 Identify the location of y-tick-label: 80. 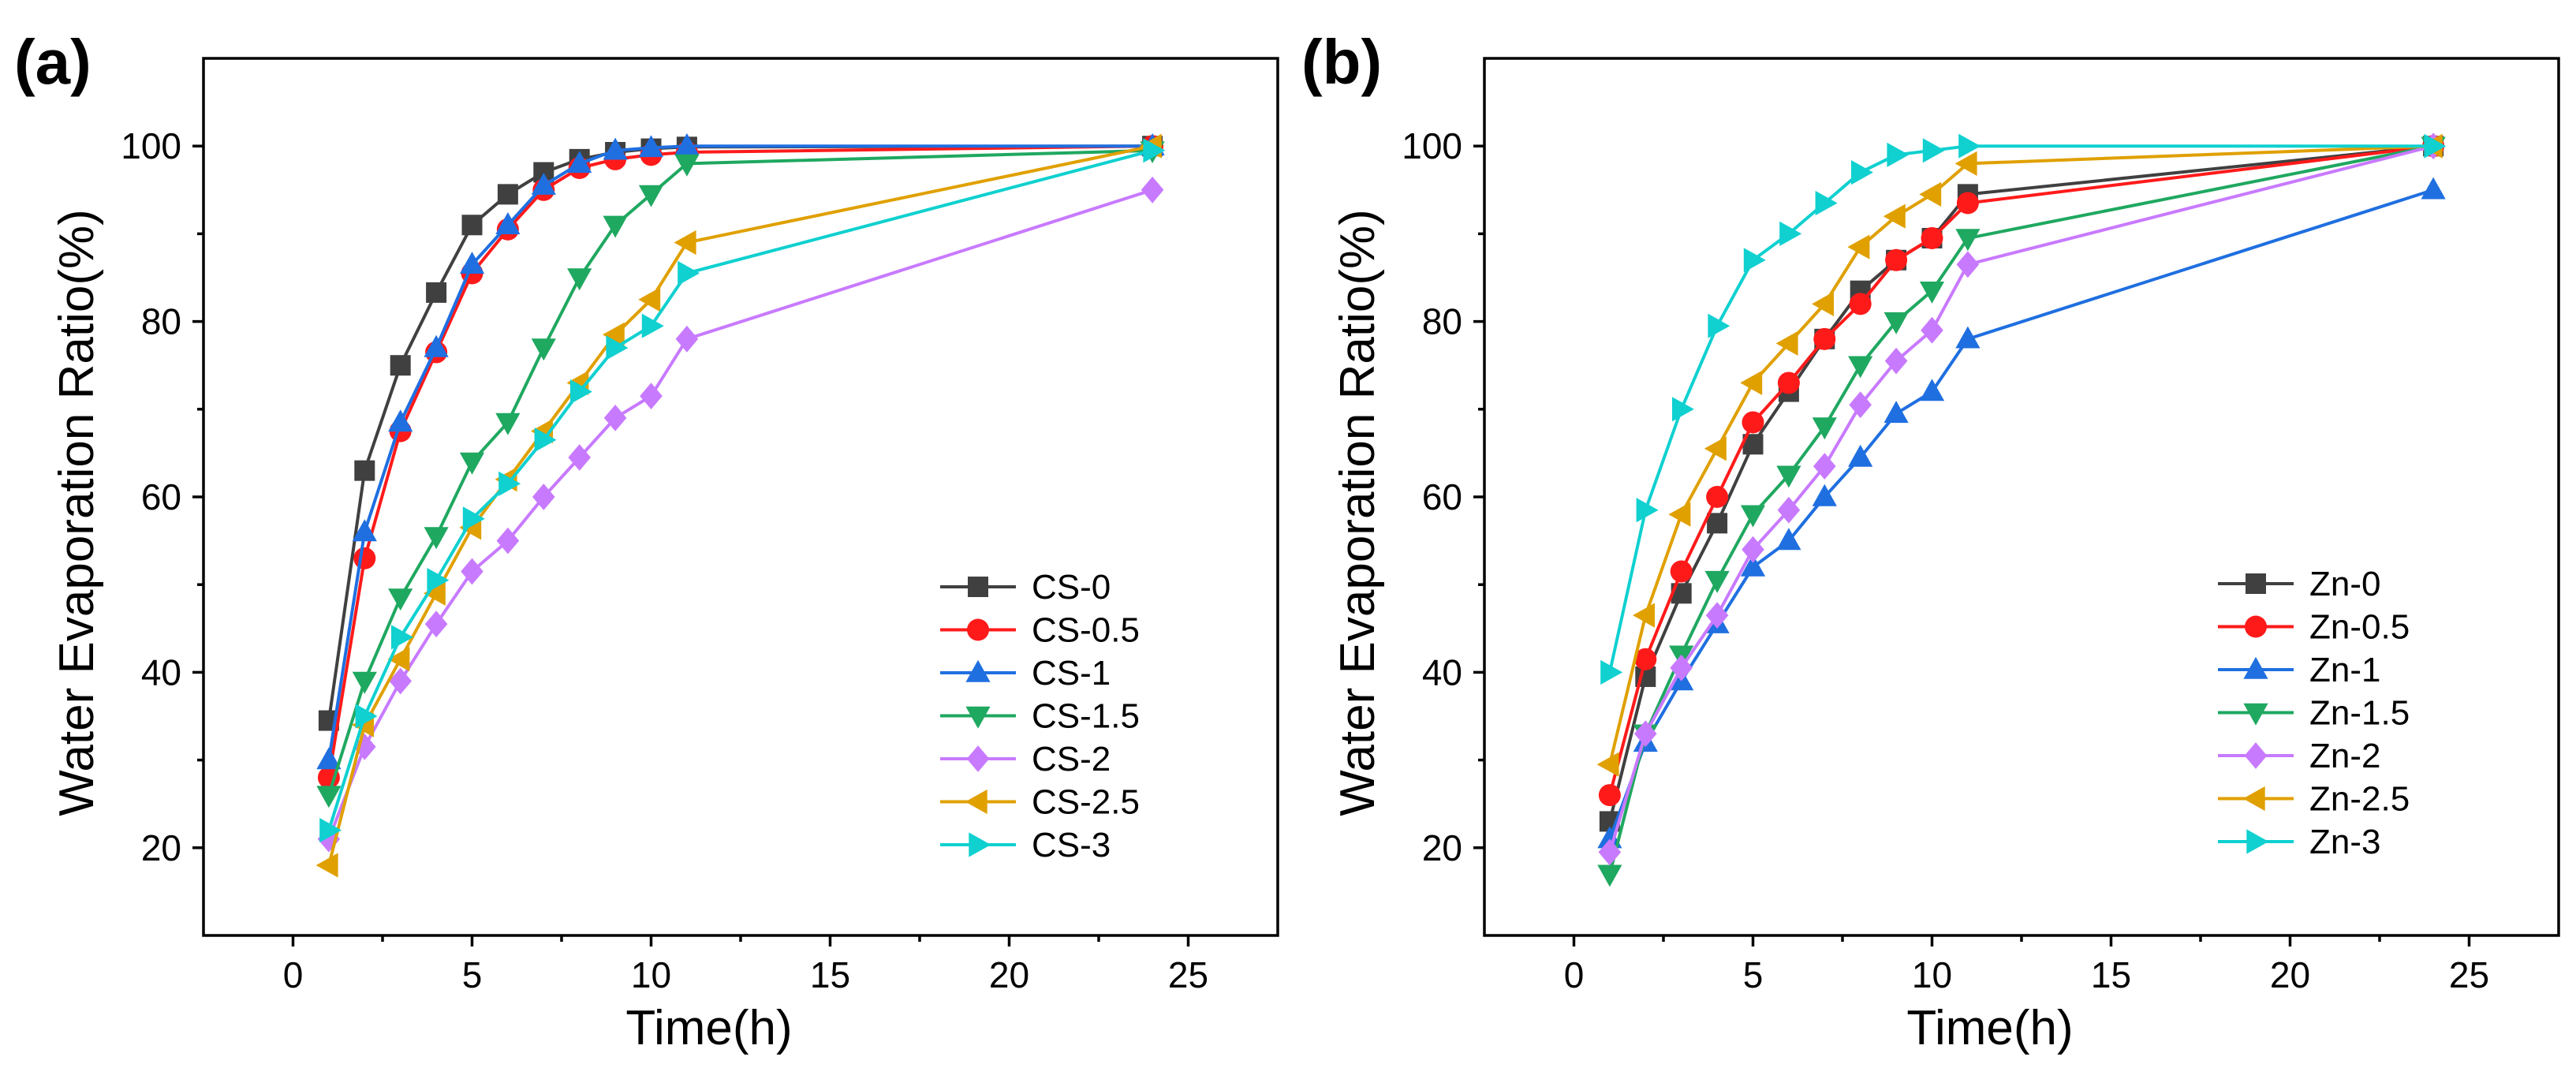
(161, 321).